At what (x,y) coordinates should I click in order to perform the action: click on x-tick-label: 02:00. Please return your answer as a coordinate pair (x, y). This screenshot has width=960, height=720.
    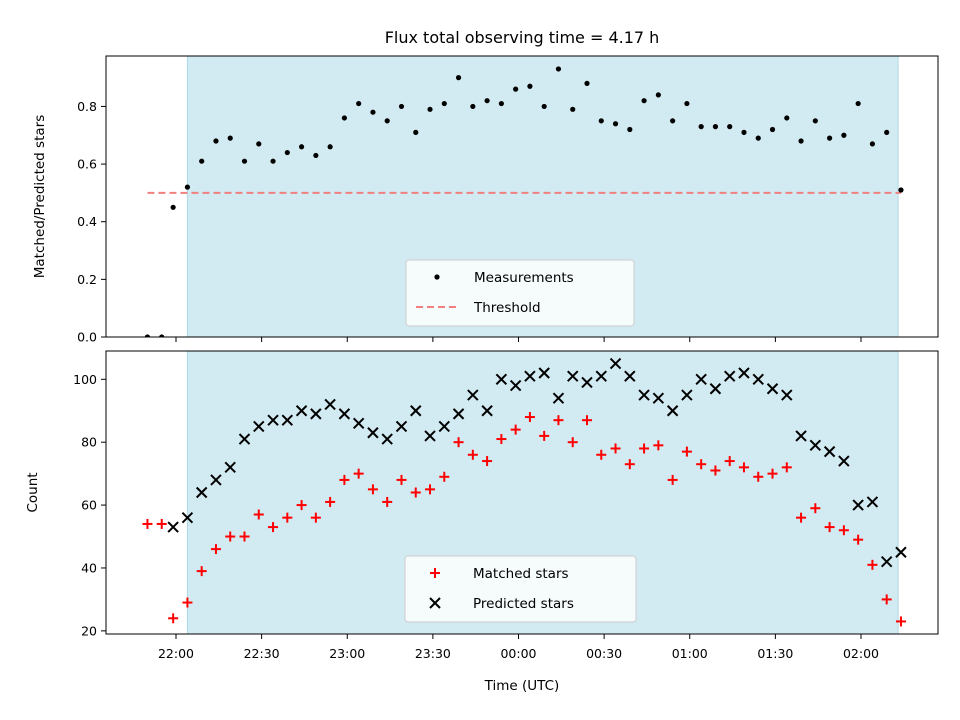
    Looking at the image, I should click on (861, 653).